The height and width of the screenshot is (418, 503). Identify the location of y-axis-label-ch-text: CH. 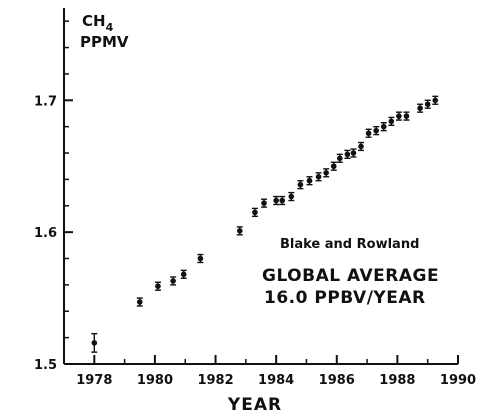
(94, 21).